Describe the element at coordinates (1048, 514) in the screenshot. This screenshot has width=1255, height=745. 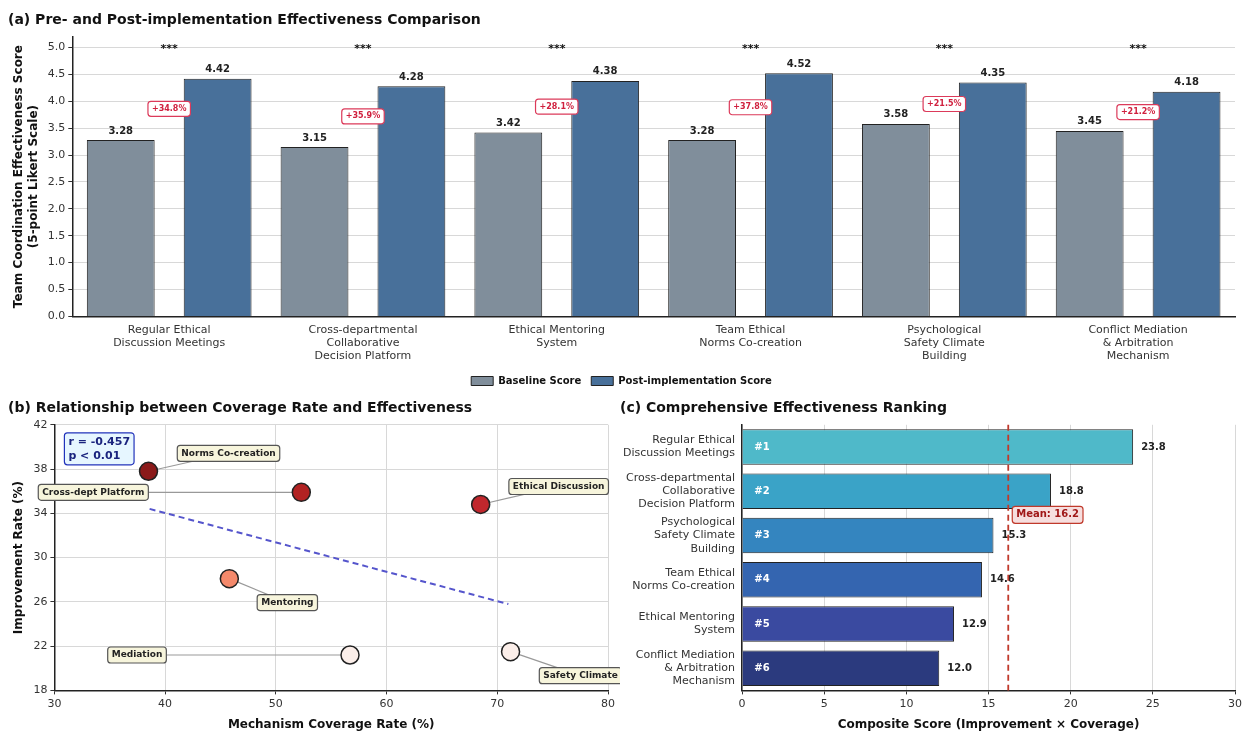
I see `ref-line-label: Mean: 16.2` at that location.